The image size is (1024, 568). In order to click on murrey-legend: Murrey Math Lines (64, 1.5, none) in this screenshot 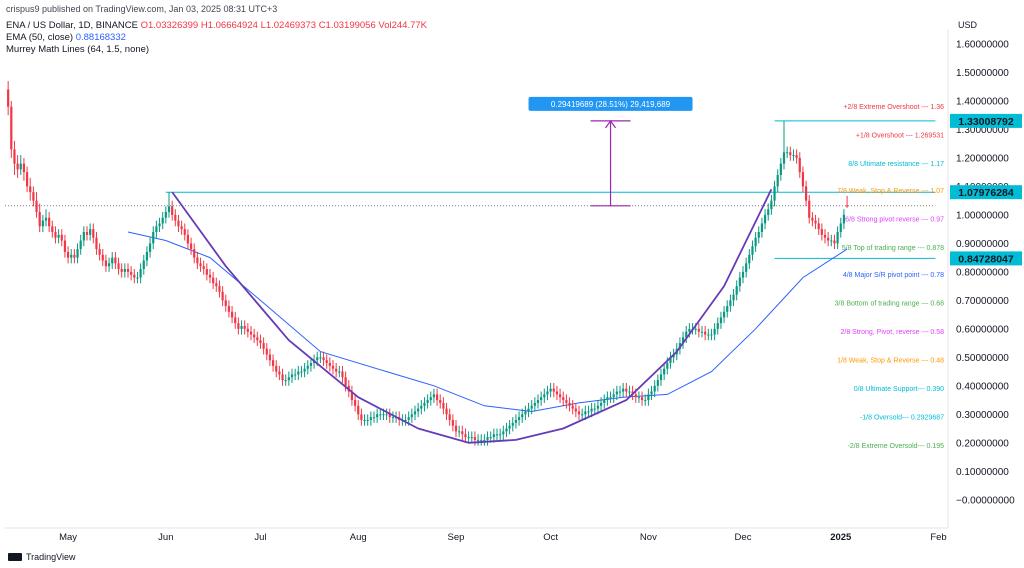, I will do `click(77, 49)`.